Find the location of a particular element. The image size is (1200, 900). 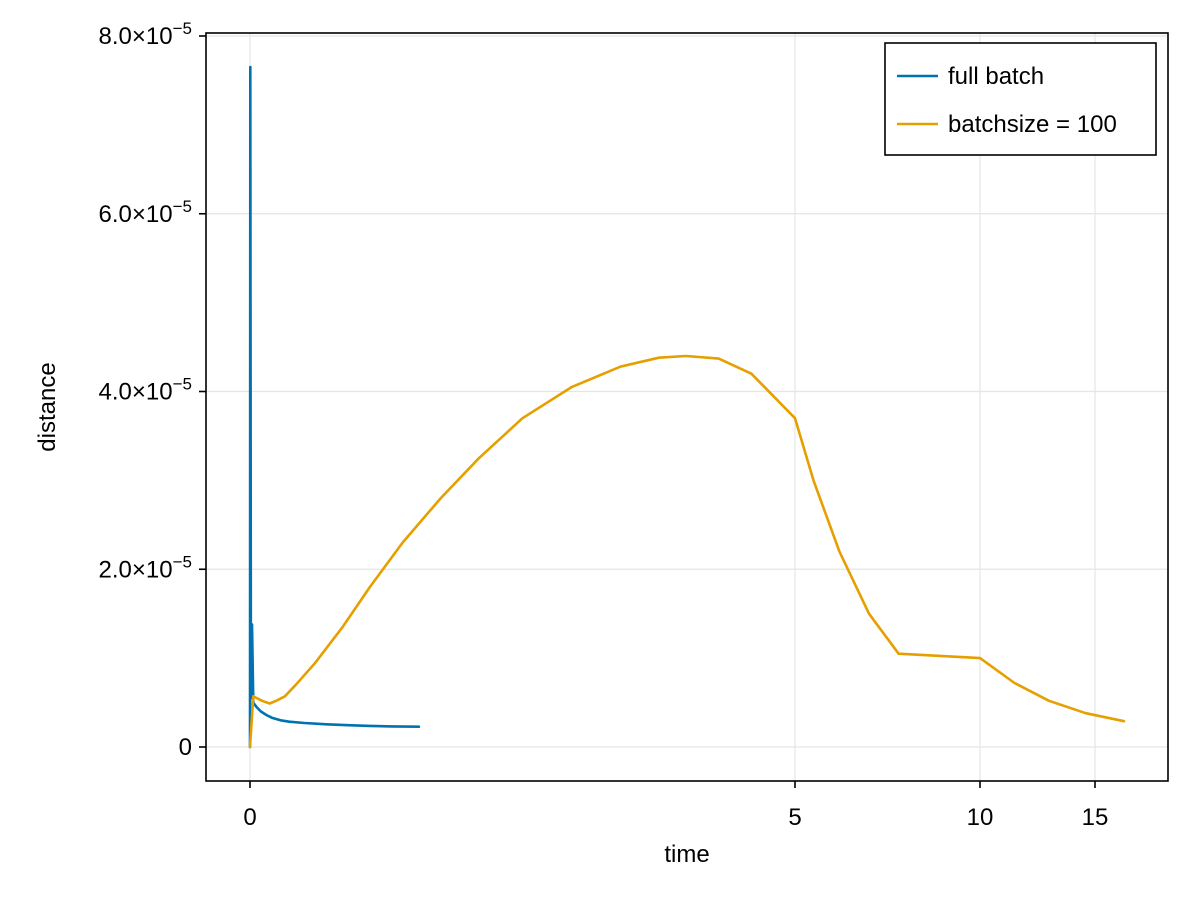

legend-box is located at coordinates (1020, 99).